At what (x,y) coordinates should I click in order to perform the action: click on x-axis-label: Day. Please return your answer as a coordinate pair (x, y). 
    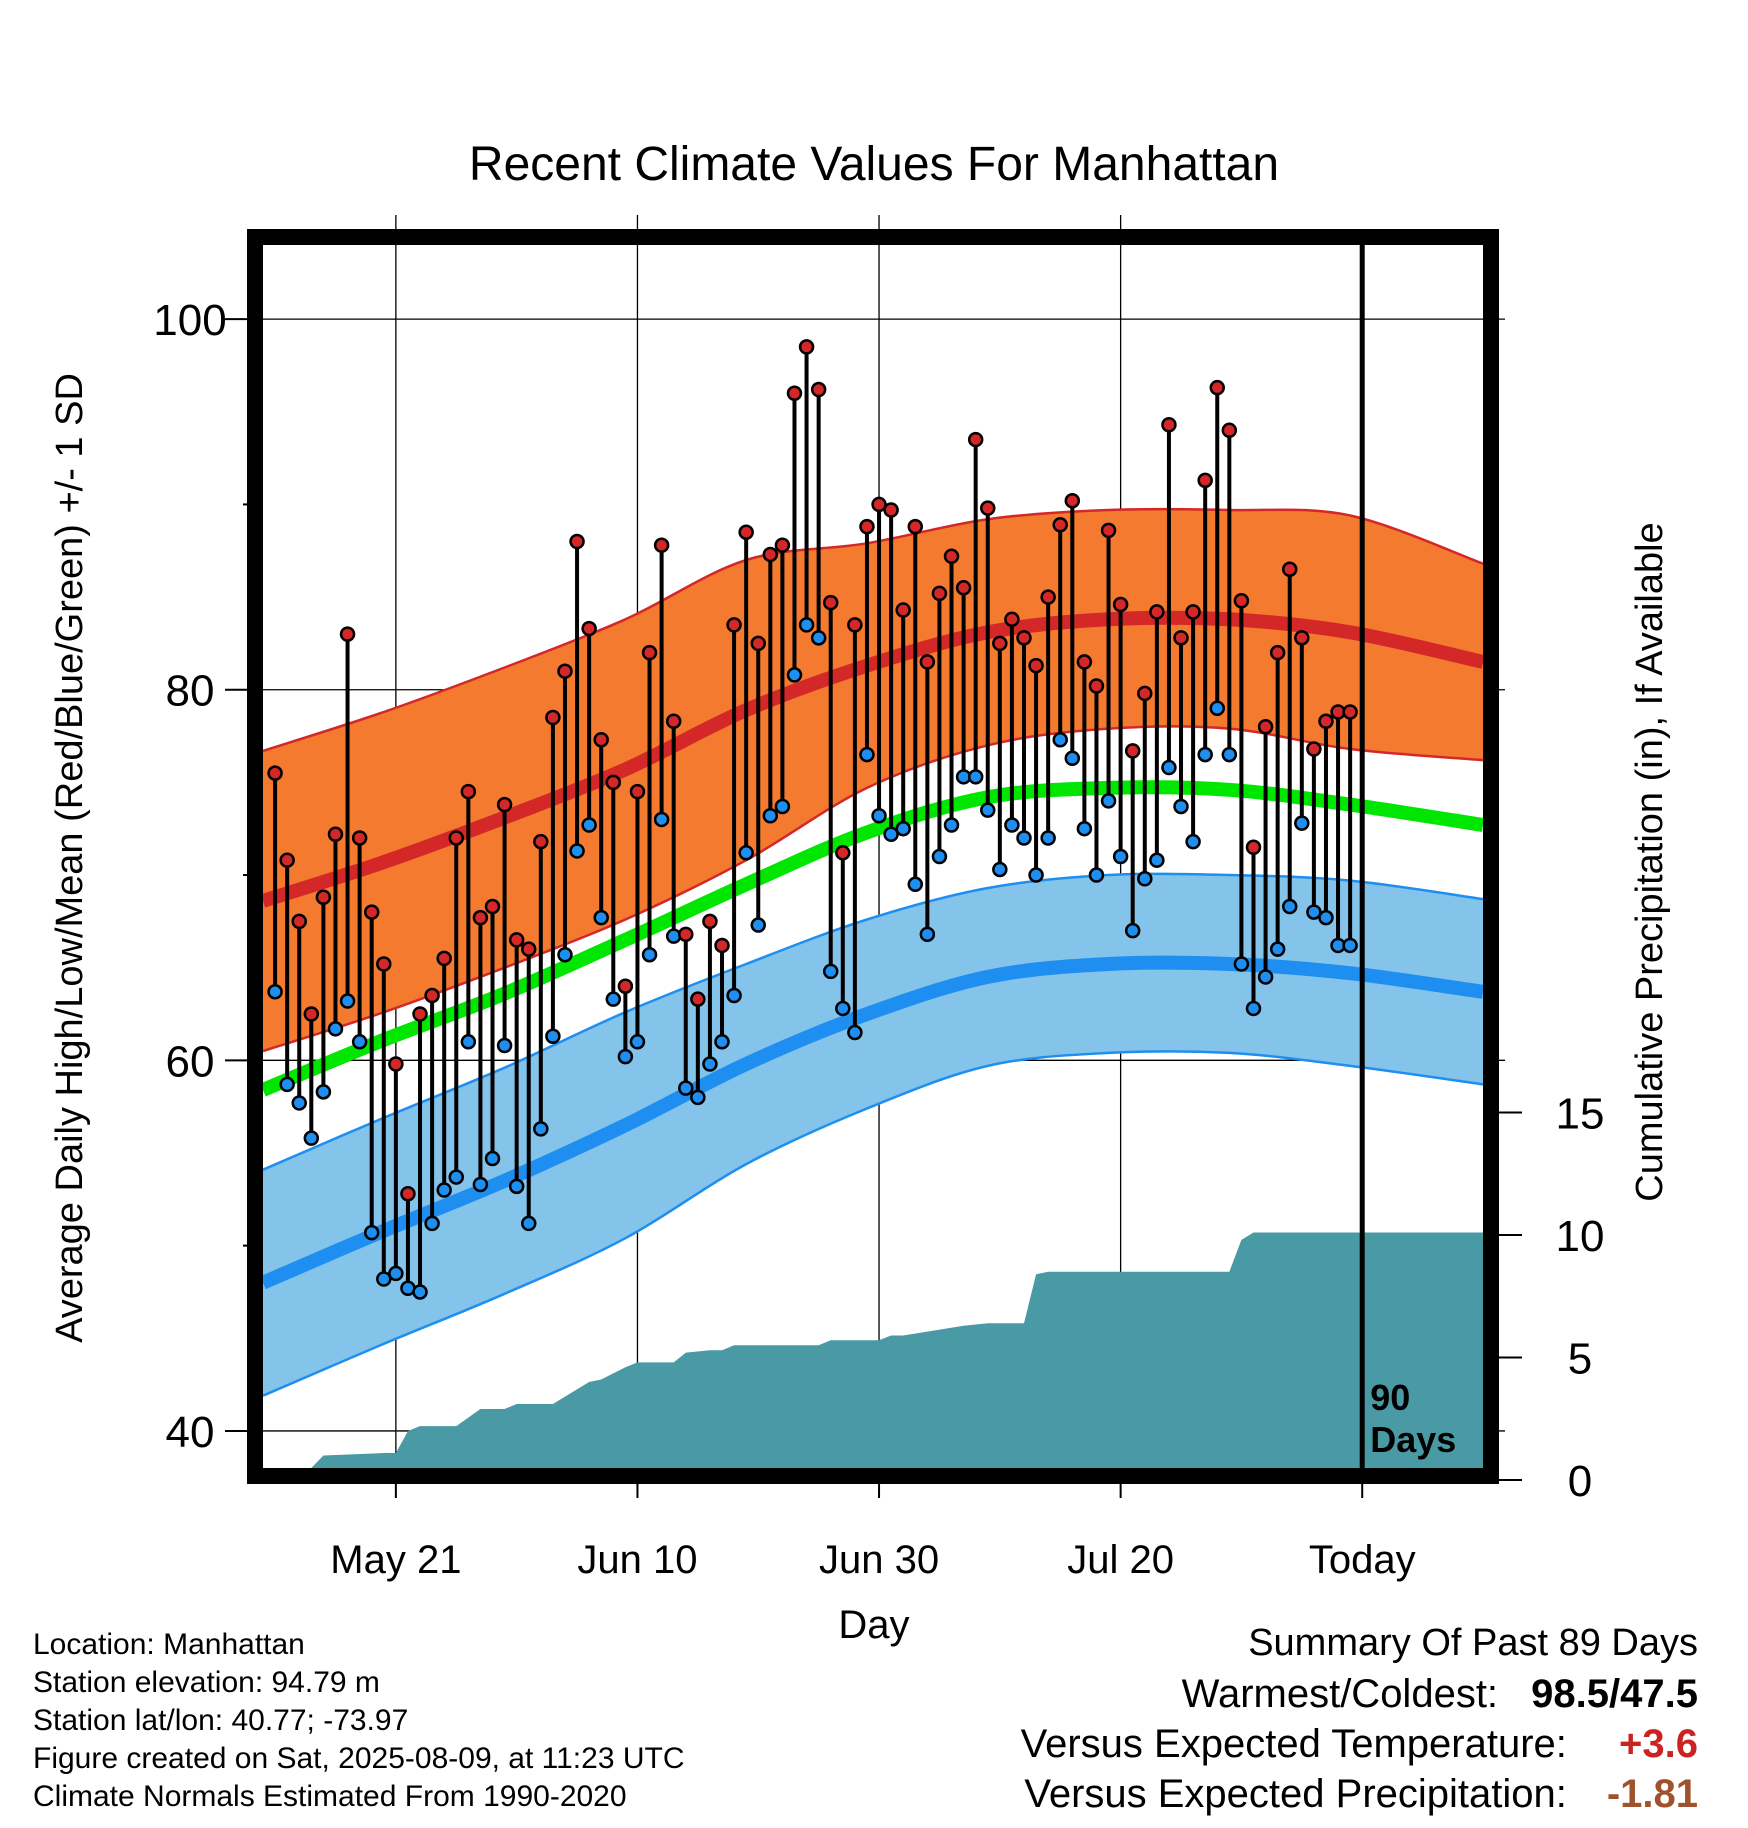
    Looking at the image, I should click on (873, 1625).